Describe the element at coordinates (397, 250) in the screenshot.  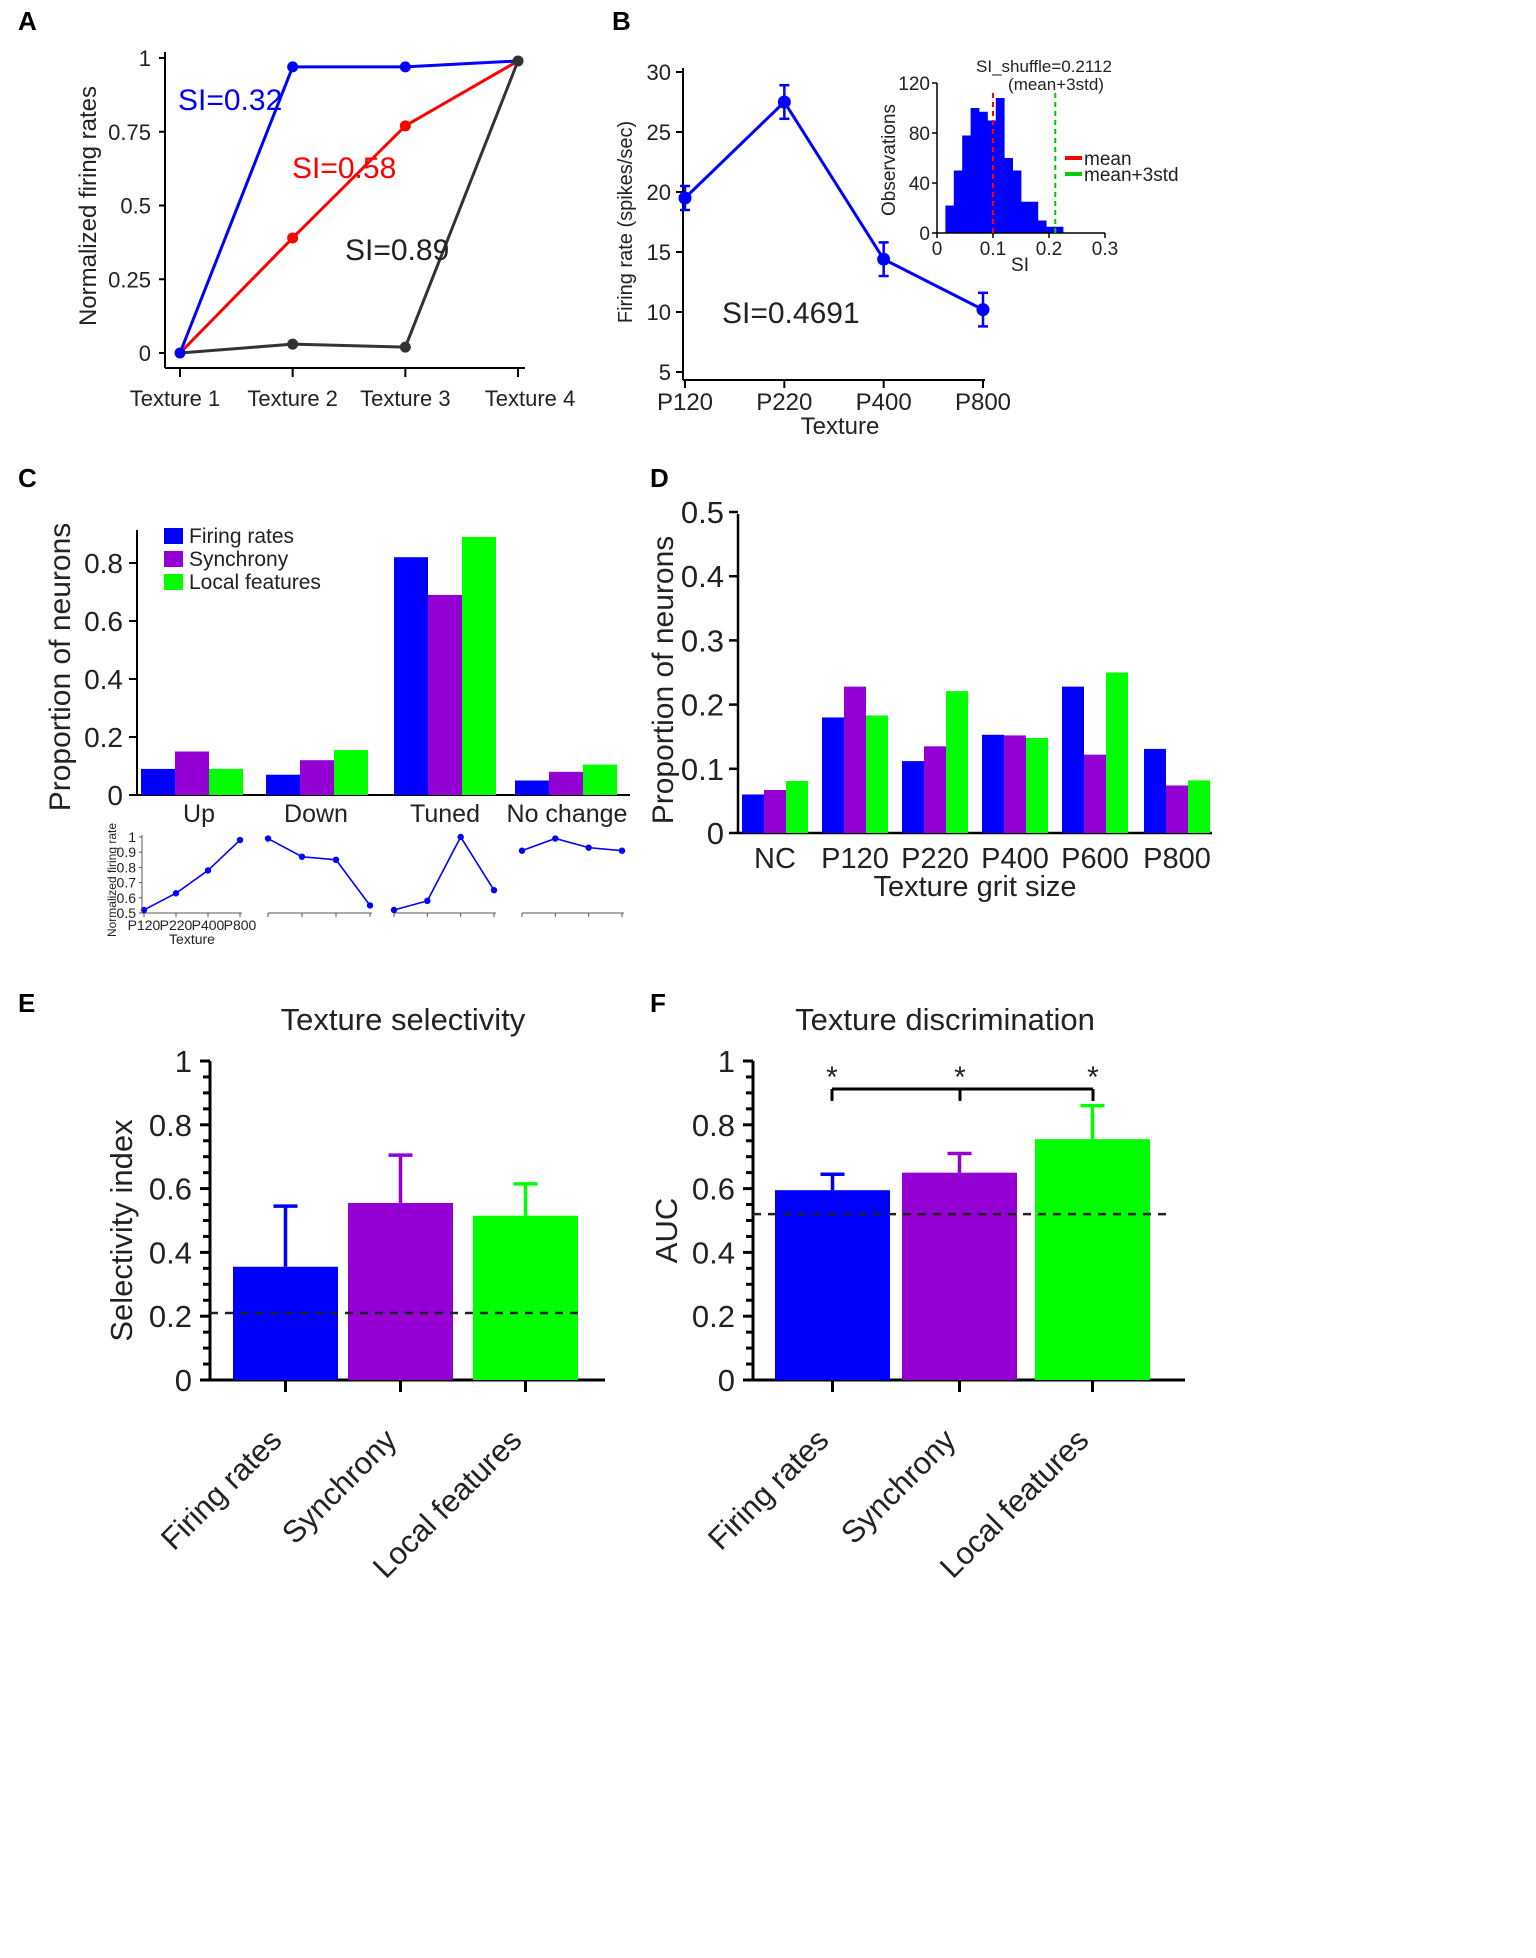
I see `annotation-si-dark: SI=0.89` at that location.